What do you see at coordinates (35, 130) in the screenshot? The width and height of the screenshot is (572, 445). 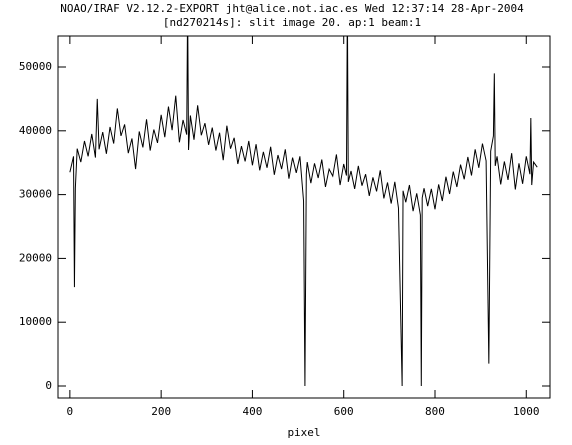 I see `y-tick-label: 40000` at bounding box center [35, 130].